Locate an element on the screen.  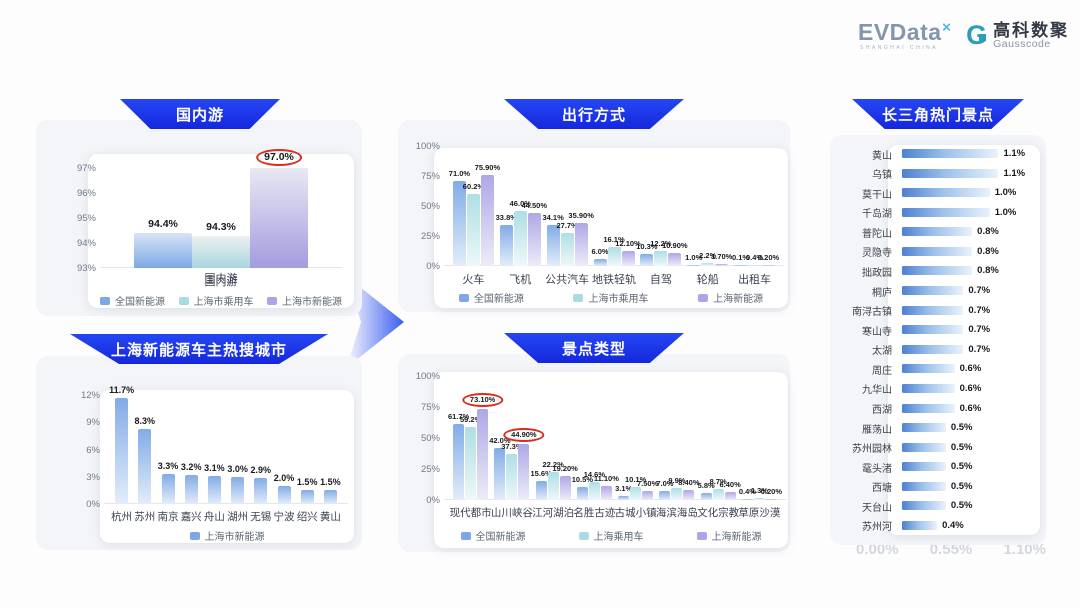
hbar-category-label: 拙政园 is located at coordinates (877, 273).